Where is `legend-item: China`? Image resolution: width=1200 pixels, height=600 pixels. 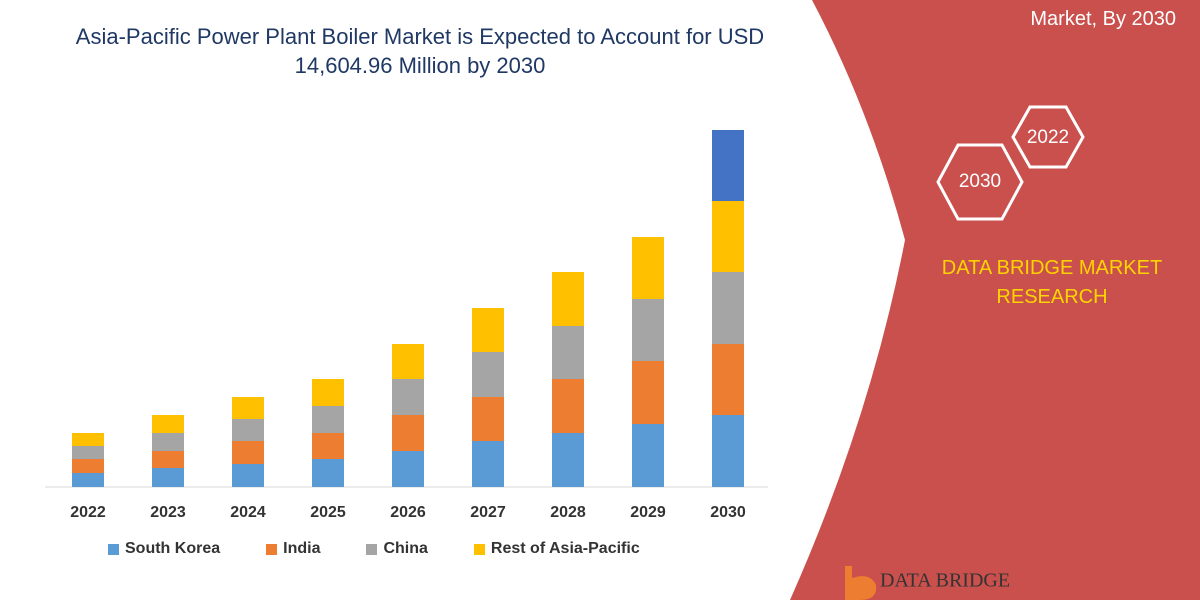 legend-item: China is located at coordinates (397, 549).